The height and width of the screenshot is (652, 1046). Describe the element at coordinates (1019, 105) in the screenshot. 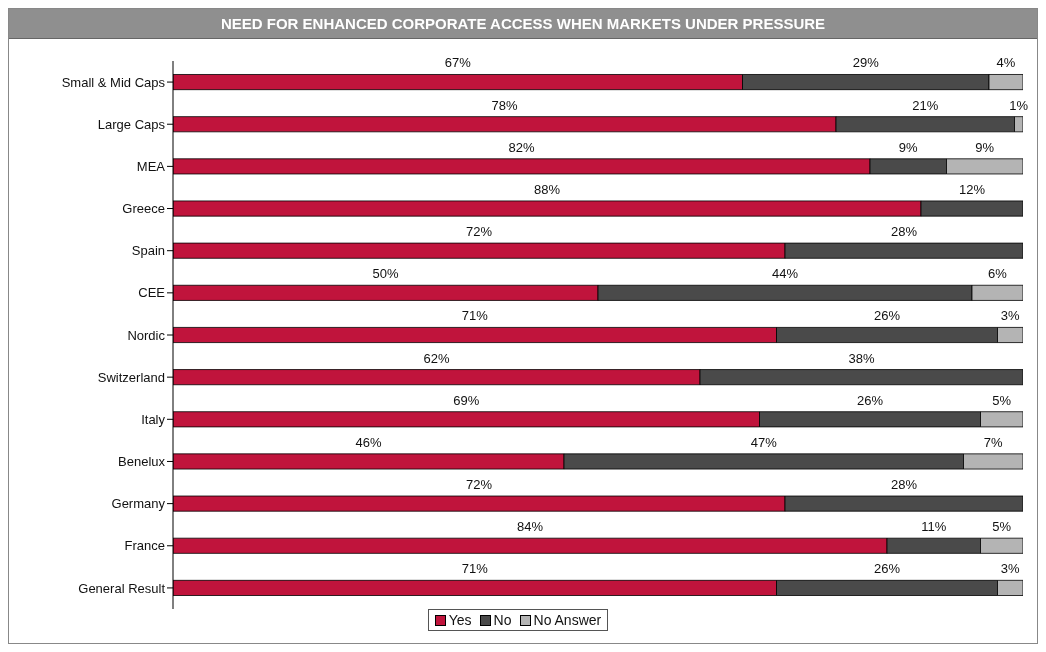

I see `data-label: 1%` at that location.